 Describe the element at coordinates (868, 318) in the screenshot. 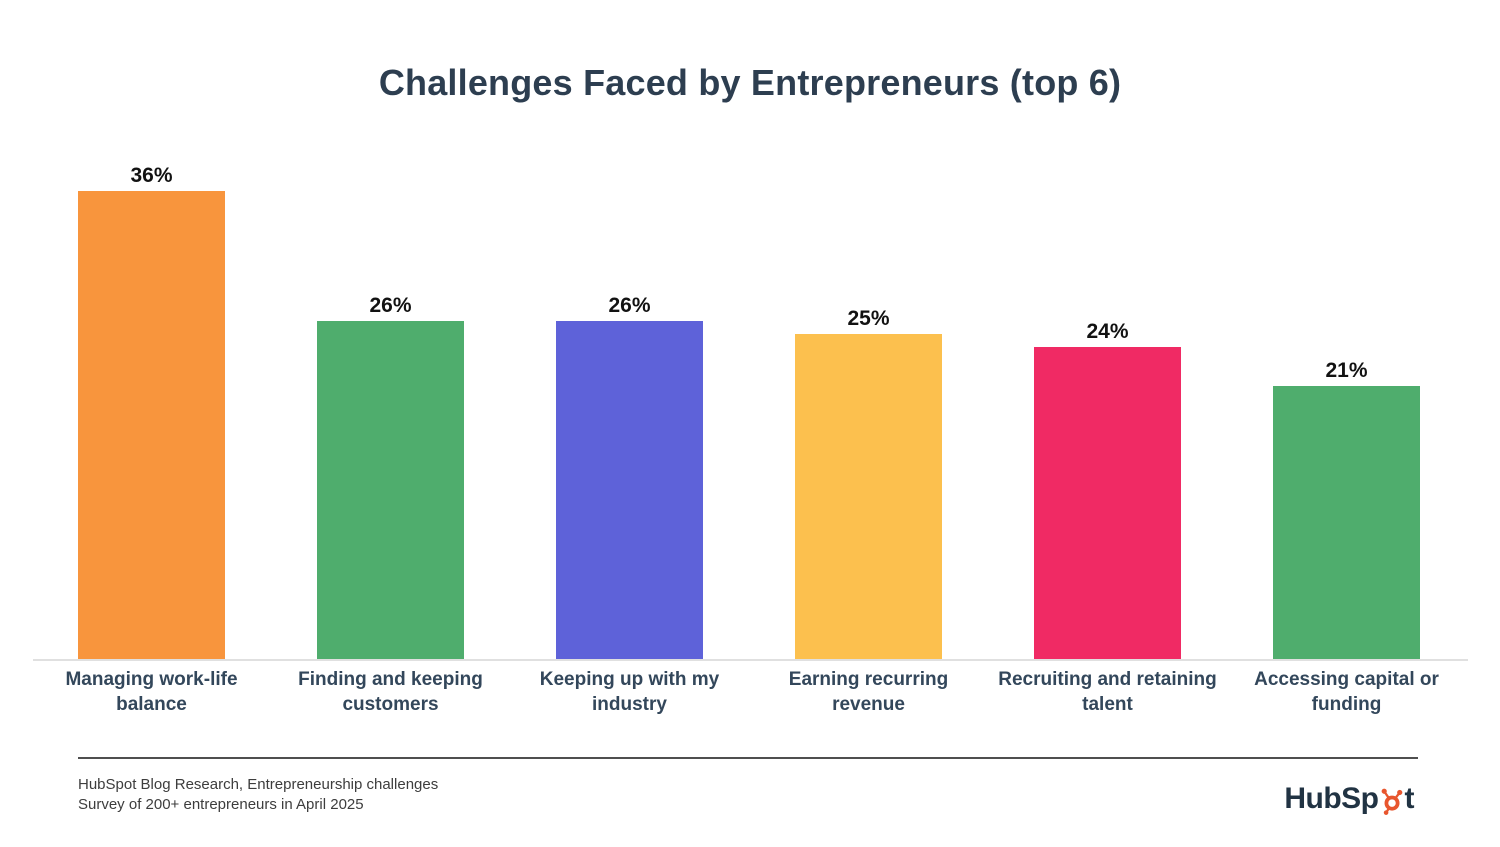

I see `bar-value-label: 25%` at that location.